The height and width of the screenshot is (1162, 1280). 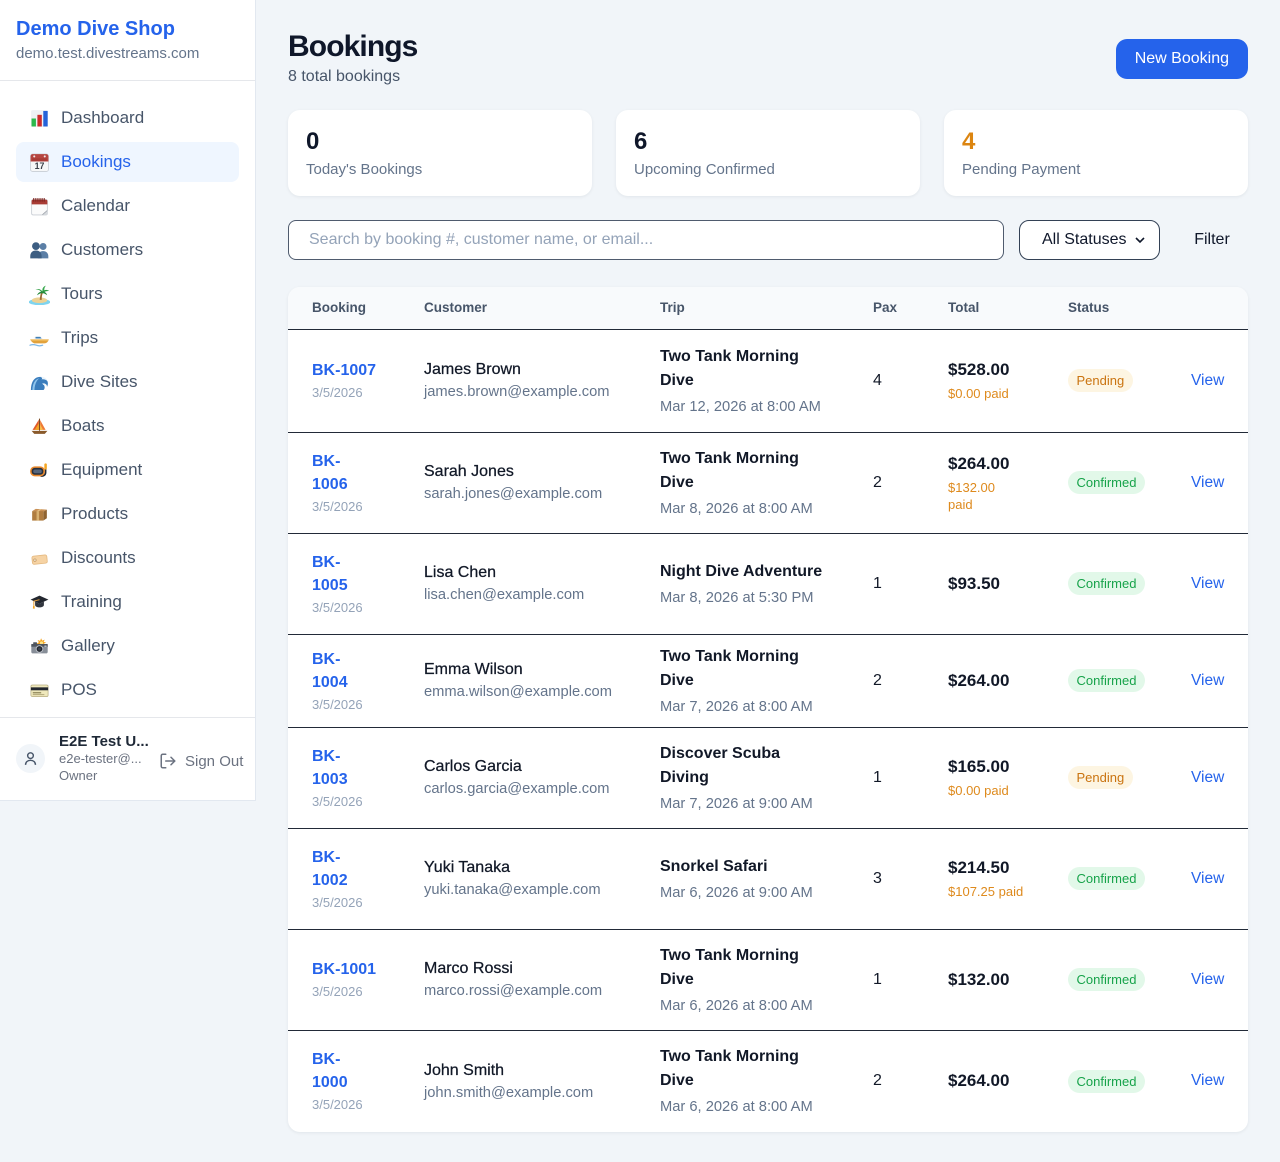 I want to click on svg-text: 17, so click(x=40, y=166).